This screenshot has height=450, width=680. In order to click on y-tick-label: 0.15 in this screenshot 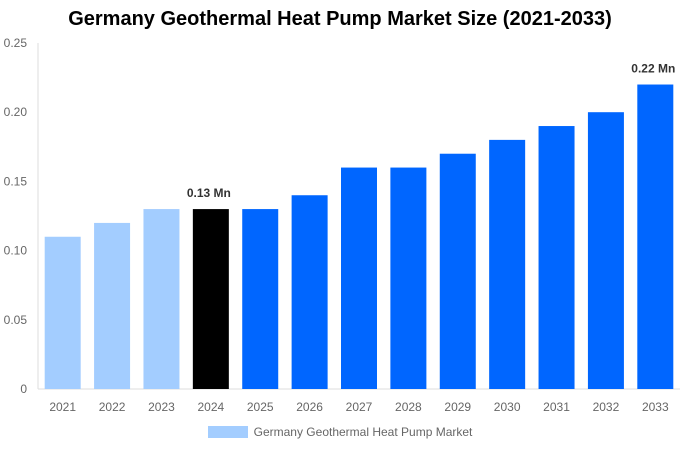, I will do `click(16, 181)`.